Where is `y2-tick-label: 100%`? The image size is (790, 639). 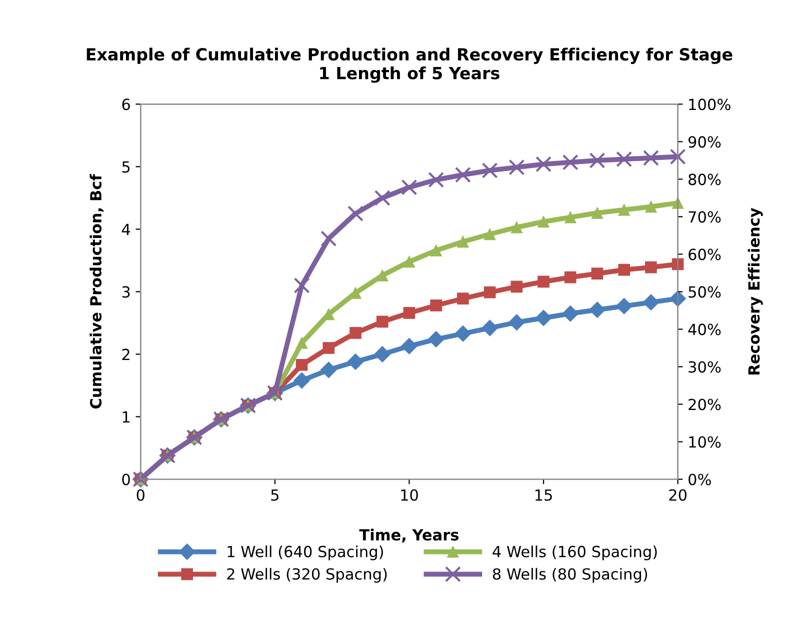
y2-tick-label: 100% is located at coordinates (709, 104).